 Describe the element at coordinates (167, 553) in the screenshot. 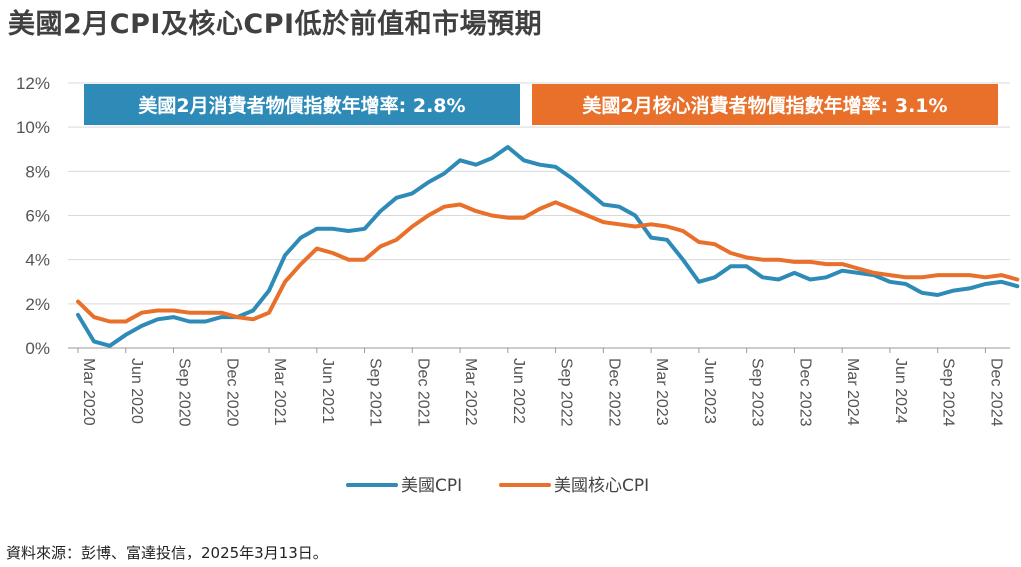

I see `source-note: 資料來源：彭博、富達投信，2025年3月13日。` at that location.